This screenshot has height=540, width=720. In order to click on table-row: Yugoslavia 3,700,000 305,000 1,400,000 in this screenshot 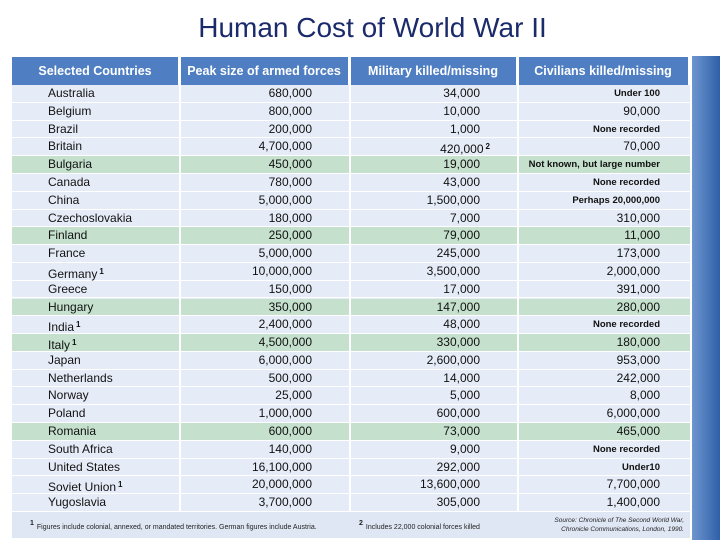, I will do `click(351, 503)`.